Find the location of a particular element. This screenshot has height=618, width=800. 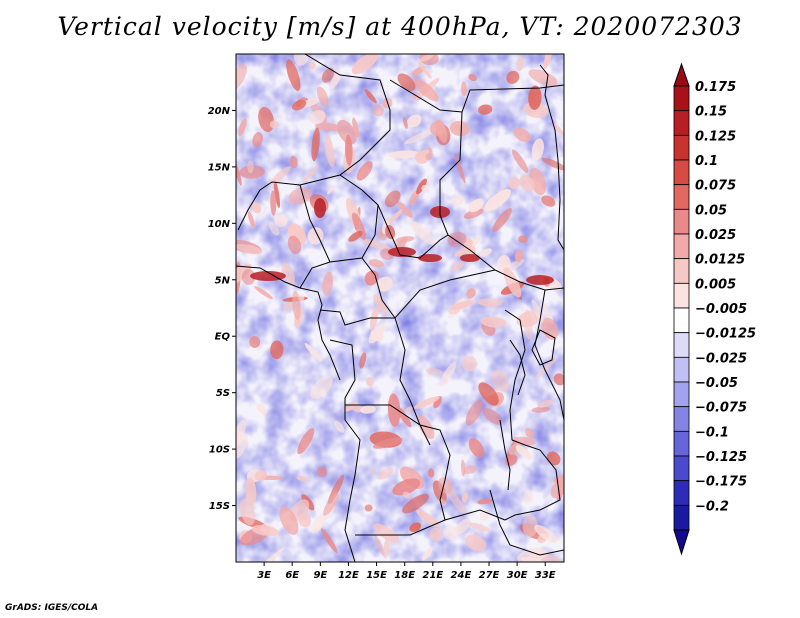

colorbar-label: −0.0125 is located at coordinates (725, 334).